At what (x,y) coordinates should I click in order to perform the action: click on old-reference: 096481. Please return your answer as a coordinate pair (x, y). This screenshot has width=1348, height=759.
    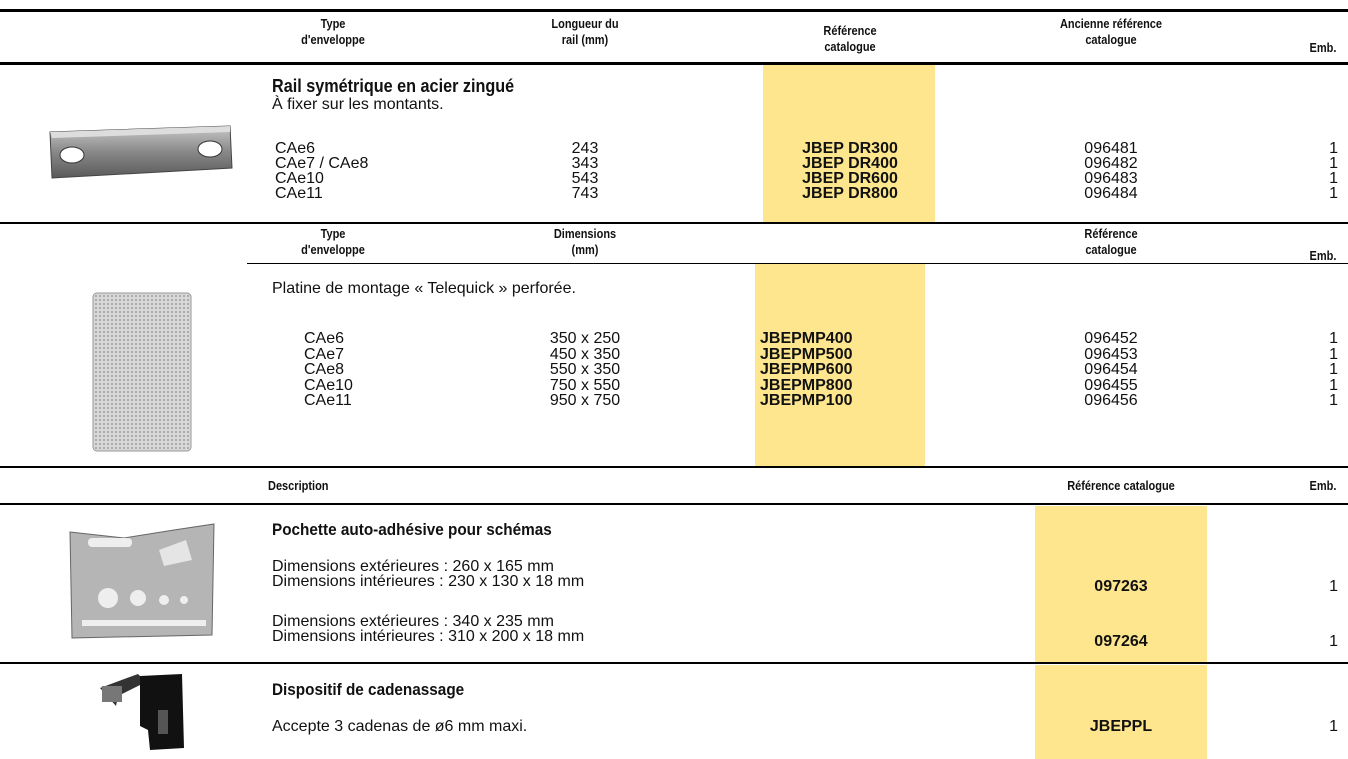
    Looking at the image, I should click on (1111, 148).